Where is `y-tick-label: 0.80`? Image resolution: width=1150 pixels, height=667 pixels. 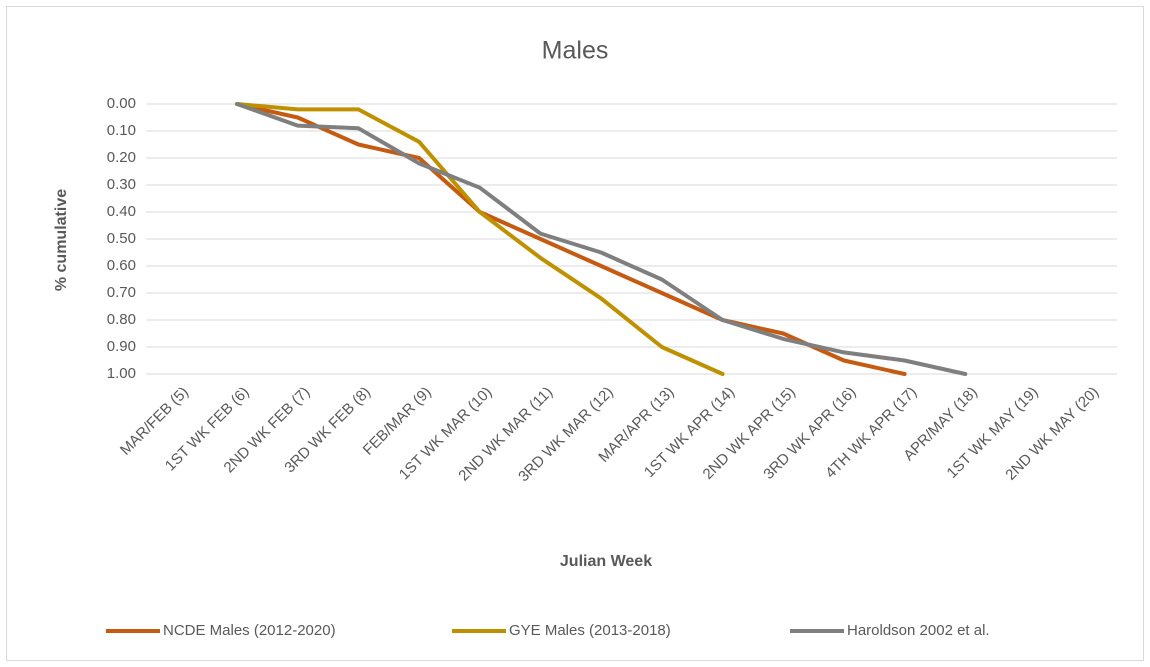
y-tick-label: 0.80 is located at coordinates (121, 319).